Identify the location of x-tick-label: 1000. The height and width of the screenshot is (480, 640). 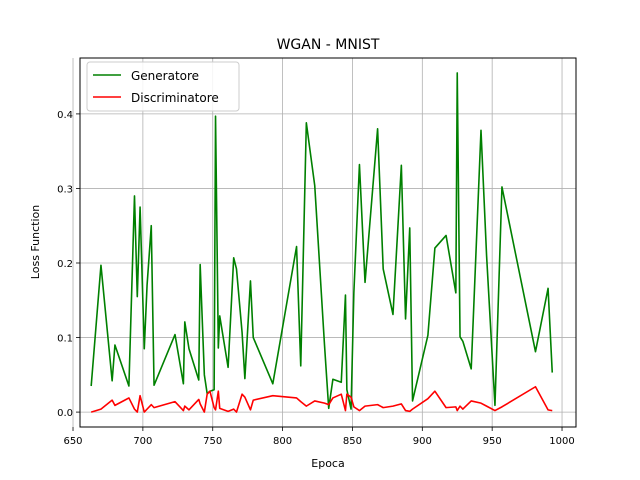
(561, 441).